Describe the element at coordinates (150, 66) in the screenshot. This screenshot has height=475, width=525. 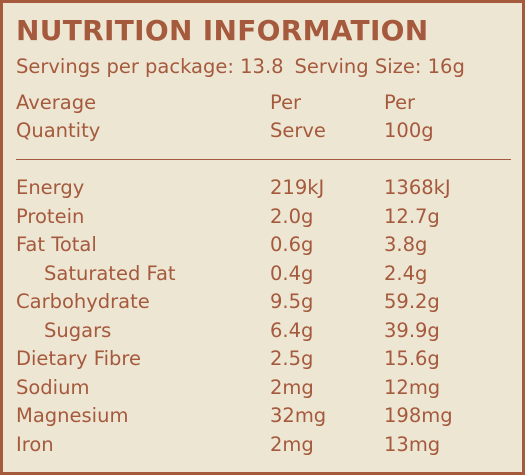
I see `servings-per-package: Servings per package: 13.8` at that location.